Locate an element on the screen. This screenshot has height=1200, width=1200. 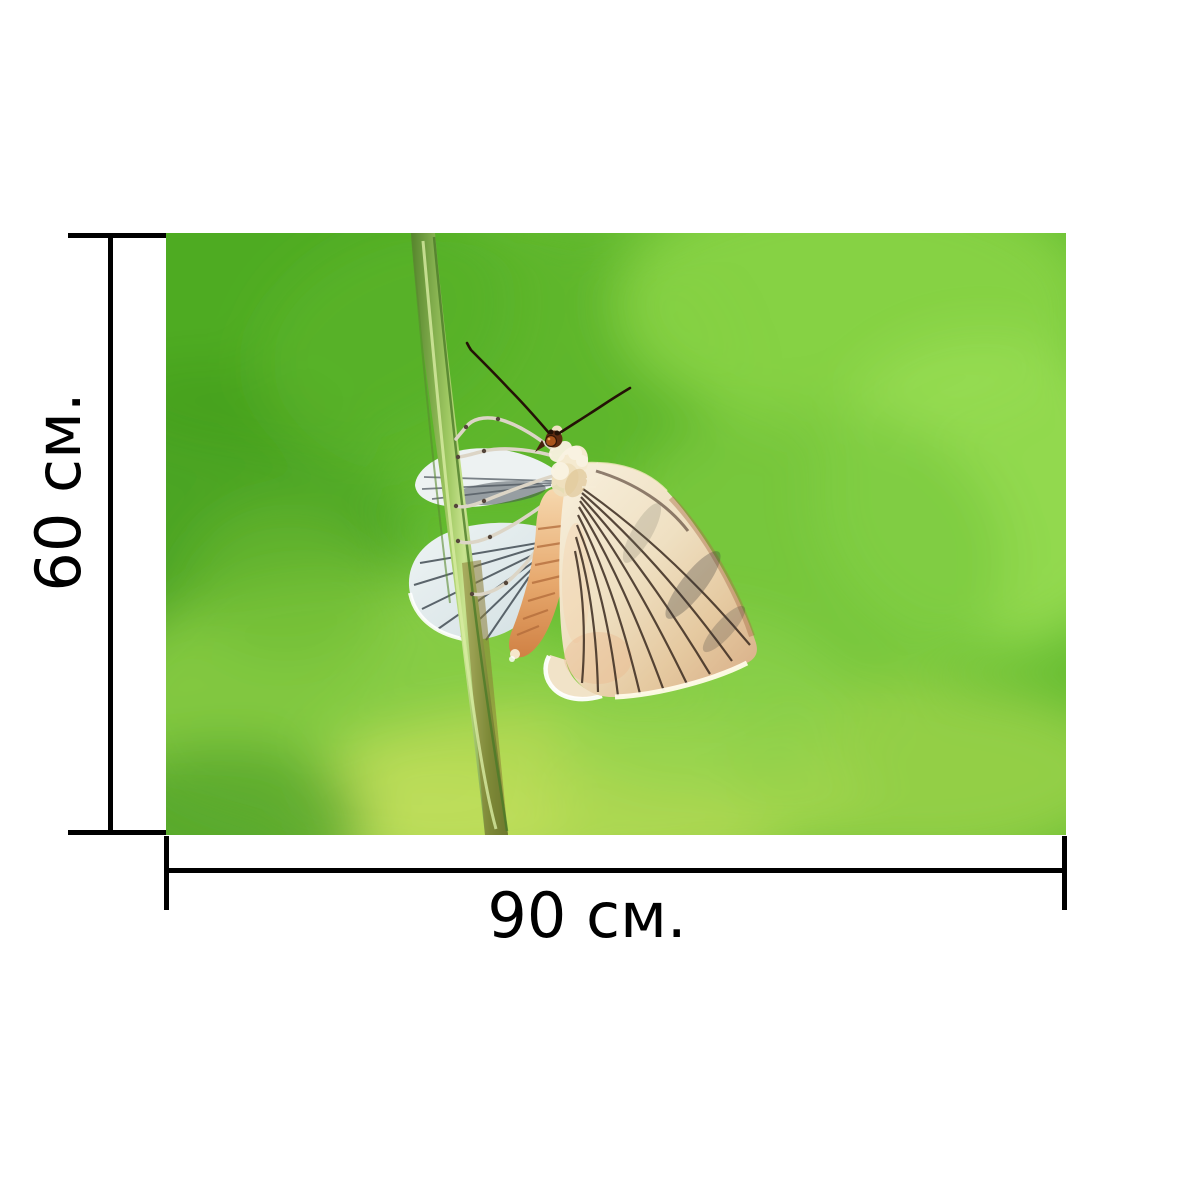
moth-near-hindwing is located at coordinates (573, 678).